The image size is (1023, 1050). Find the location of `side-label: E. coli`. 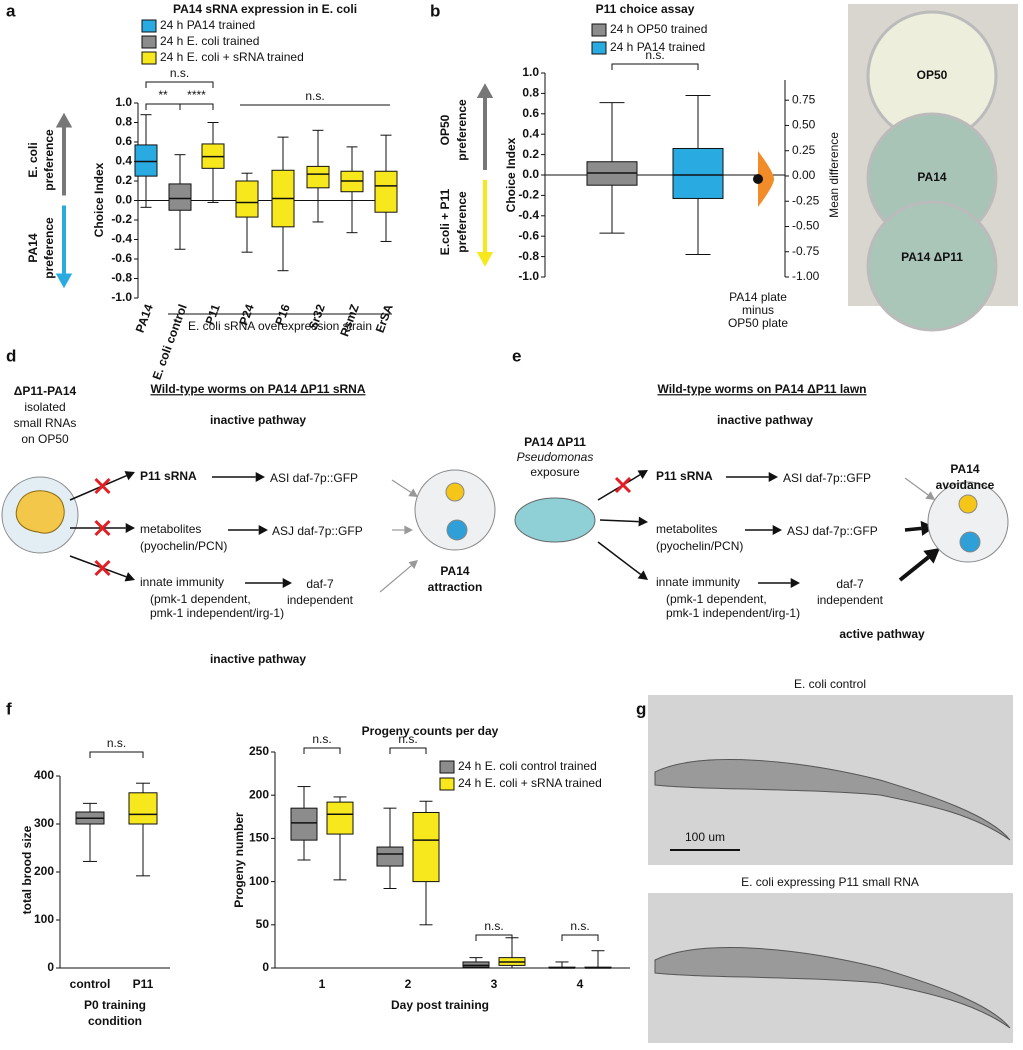

side-label: E. coli is located at coordinates (33, 159).